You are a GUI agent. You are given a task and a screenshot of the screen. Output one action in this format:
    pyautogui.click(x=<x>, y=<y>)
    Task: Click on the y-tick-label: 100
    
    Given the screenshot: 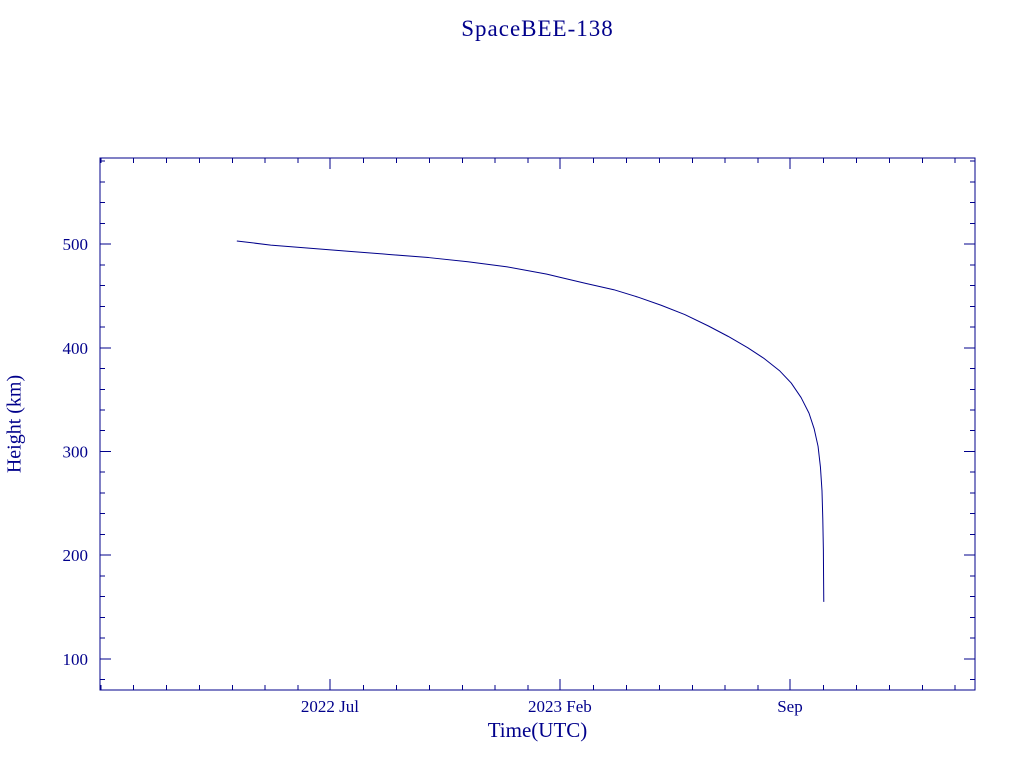 What is the action you would take?
    pyautogui.click(x=76, y=659)
    